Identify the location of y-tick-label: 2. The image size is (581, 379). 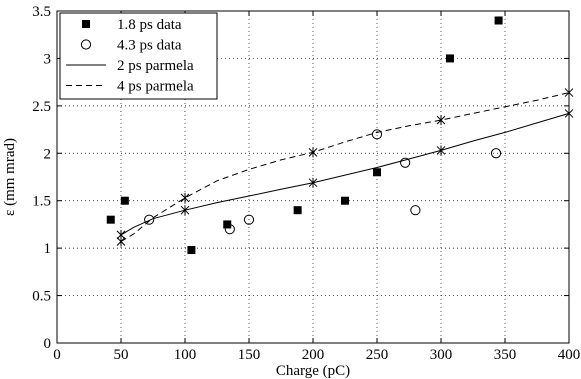
(48, 154).